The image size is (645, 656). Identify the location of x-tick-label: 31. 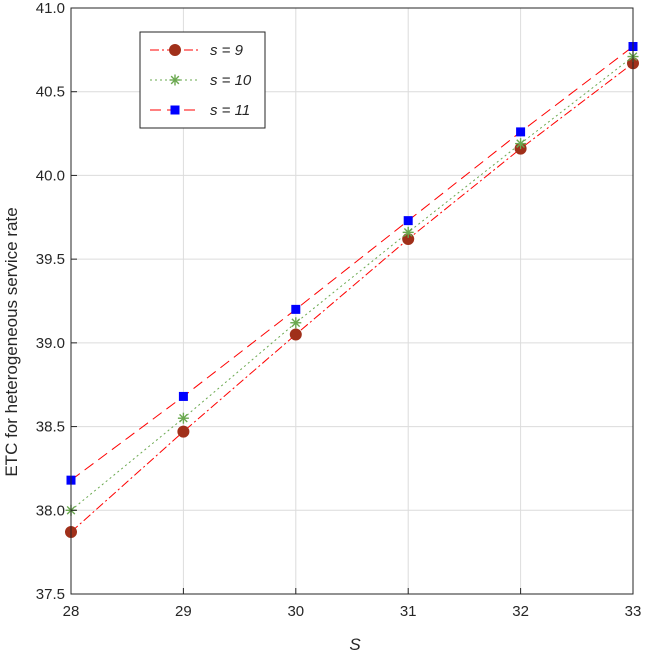
(408, 611).